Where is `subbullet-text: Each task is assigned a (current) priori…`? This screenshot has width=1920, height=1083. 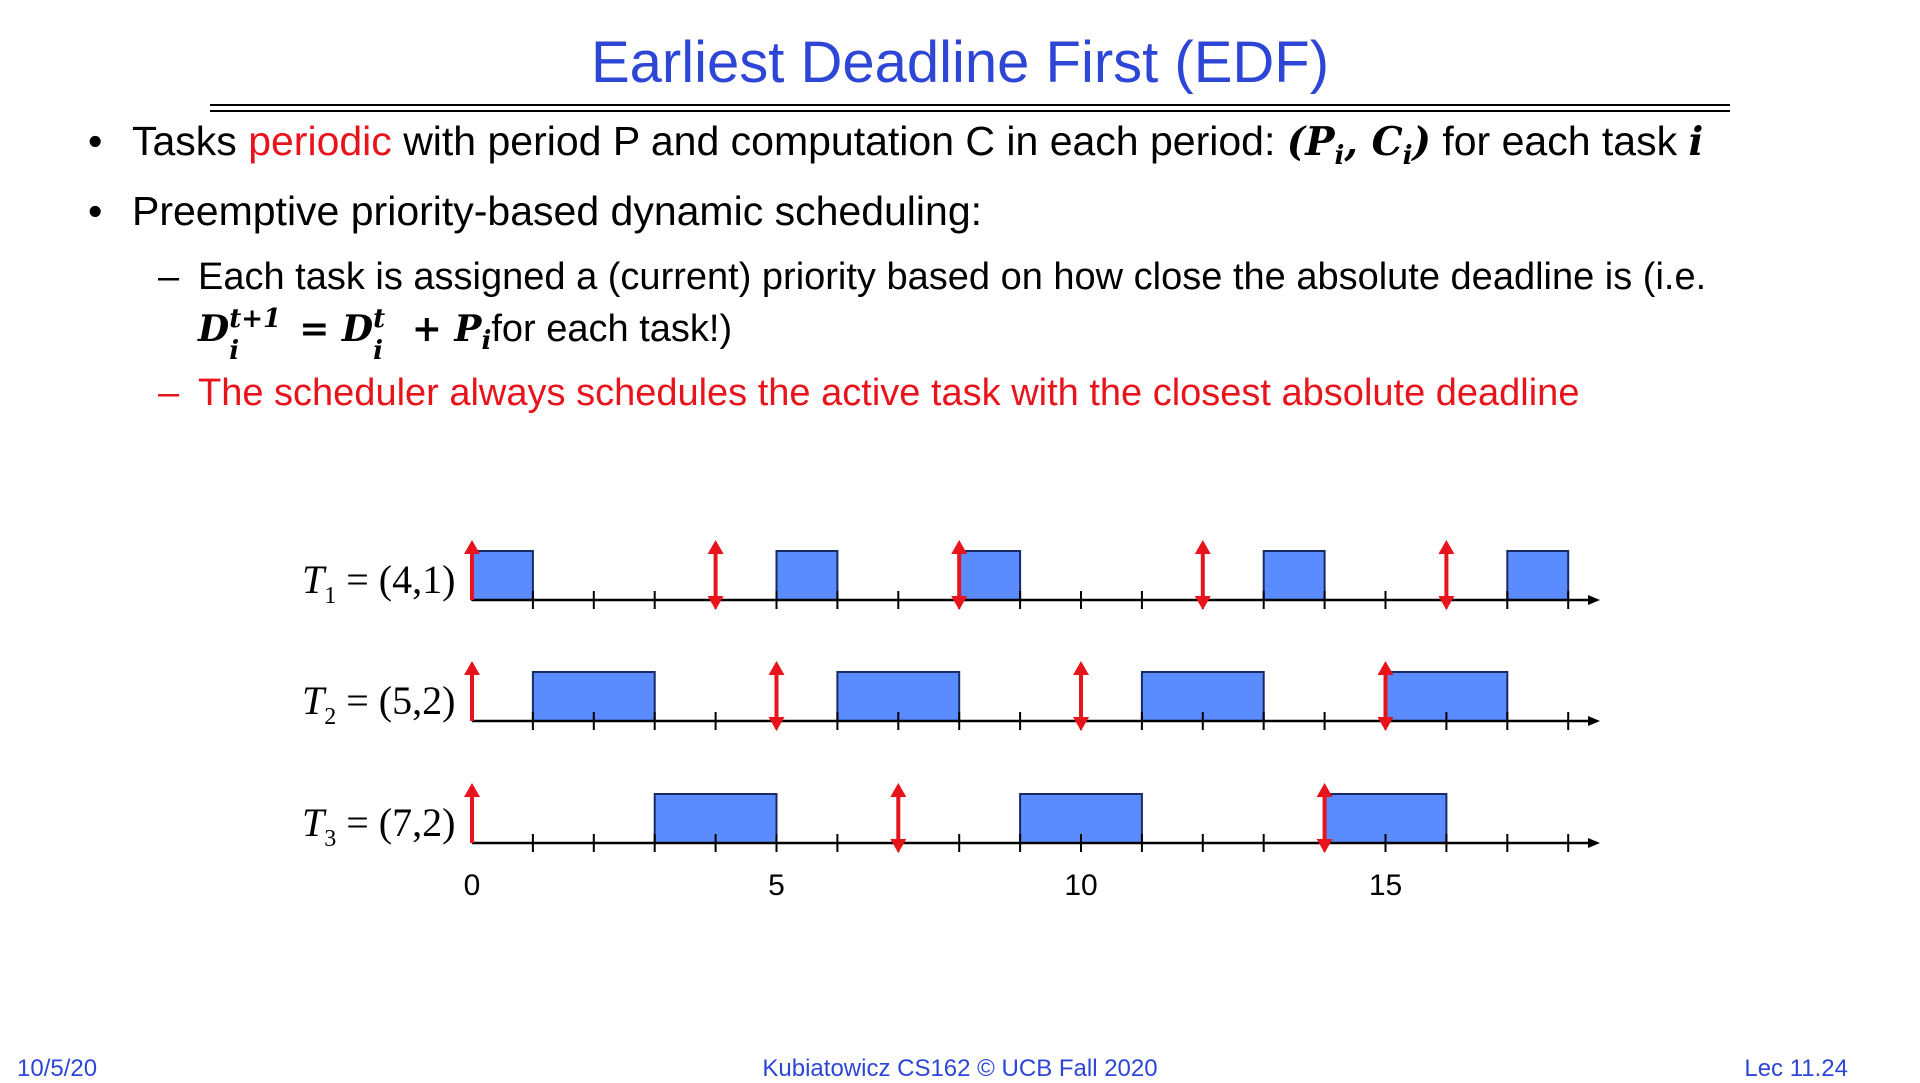 subbullet-text: Each task is assigned a (current) priori… is located at coordinates (952, 277).